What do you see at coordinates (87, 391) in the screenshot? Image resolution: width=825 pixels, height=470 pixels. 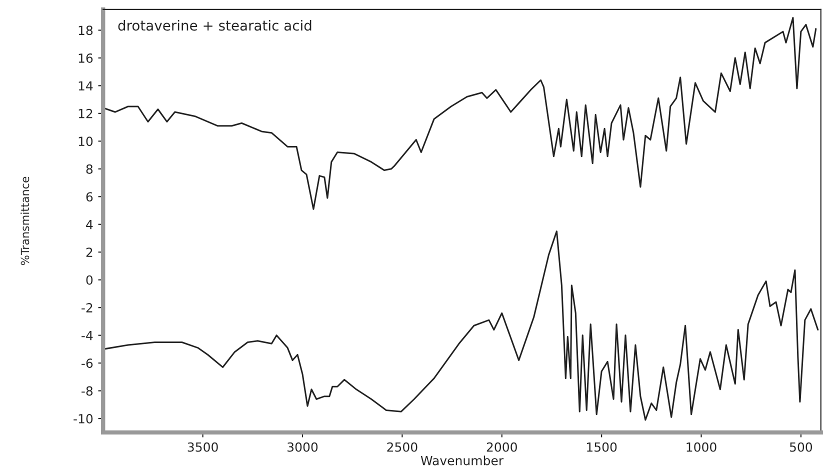 I see `y-tick-label: -8` at bounding box center [87, 391].